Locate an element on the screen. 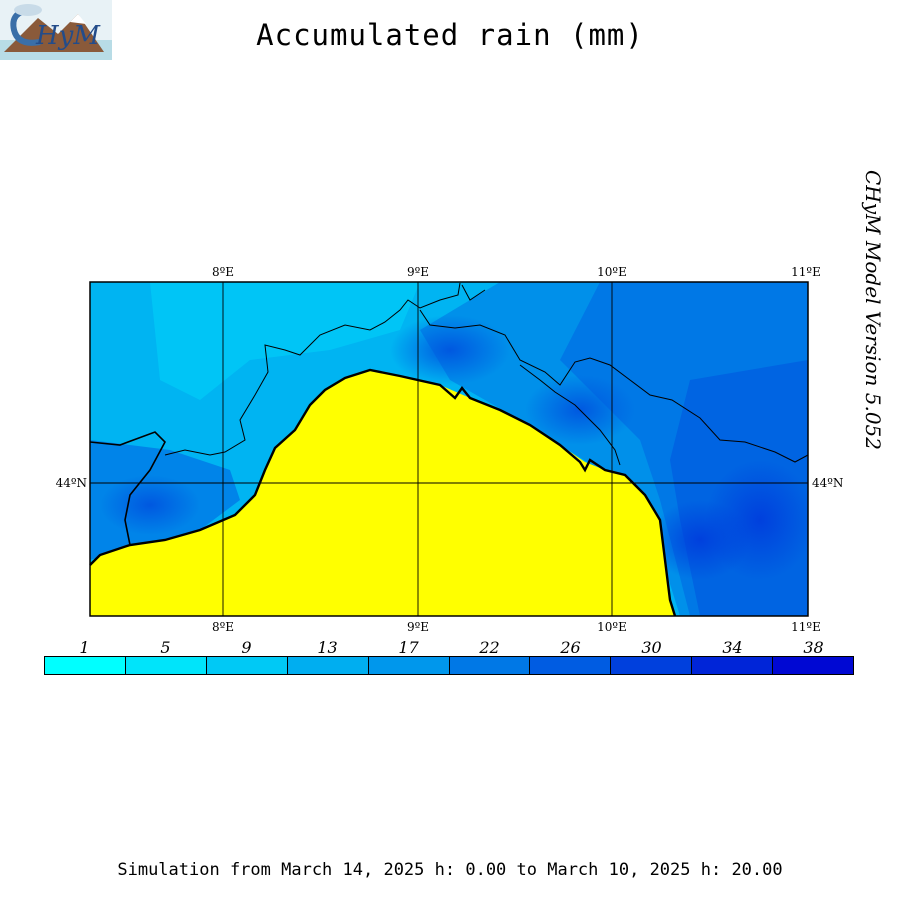  colorbar-label: 5 is located at coordinates (165, 647).